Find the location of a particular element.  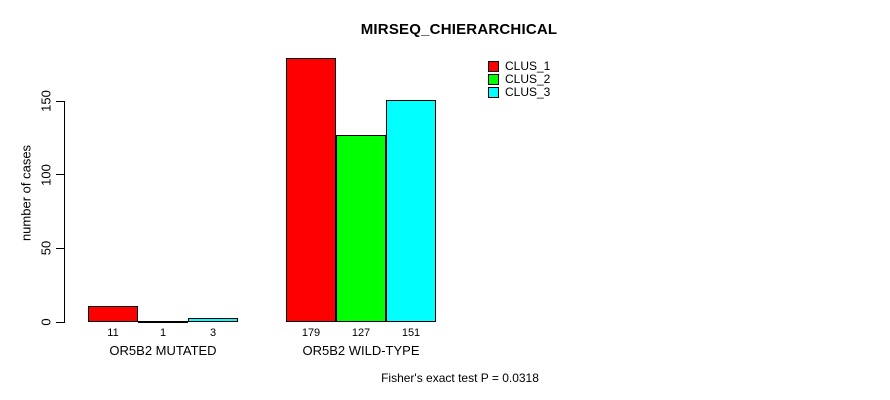

y-tick-label: 100 is located at coordinates (46, 174).